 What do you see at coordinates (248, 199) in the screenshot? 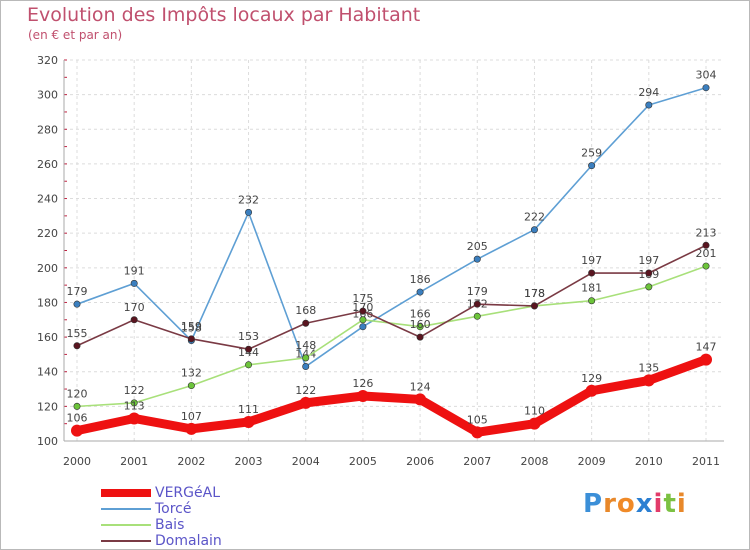
I see `data-label: 232` at bounding box center [248, 199].